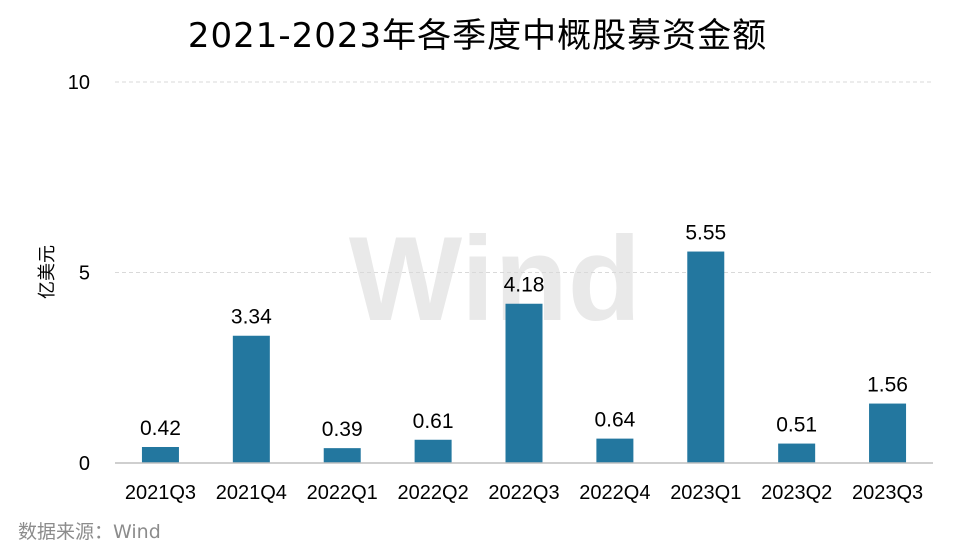  What do you see at coordinates (887, 493) in the screenshot?
I see `x-tick-label: 2023Q3` at bounding box center [887, 493].